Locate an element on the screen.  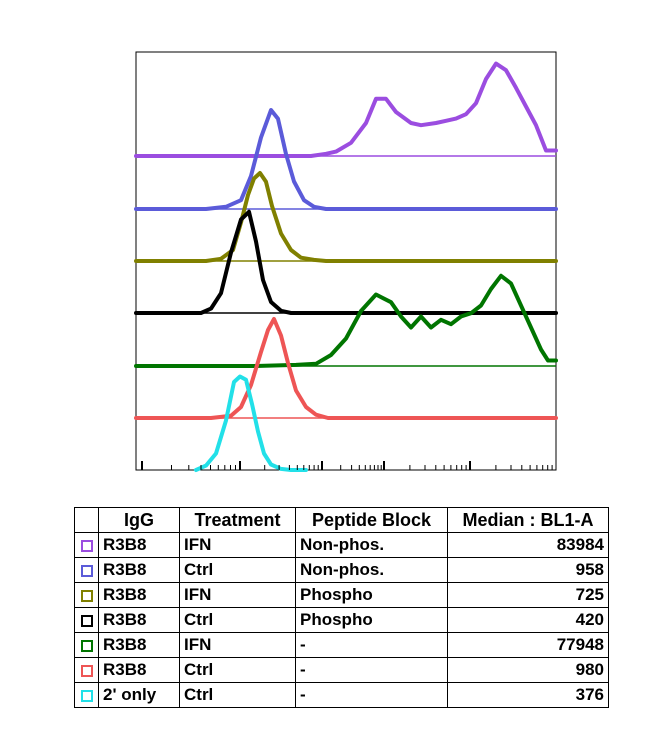
cell-median: 958 is located at coordinates (528, 570).